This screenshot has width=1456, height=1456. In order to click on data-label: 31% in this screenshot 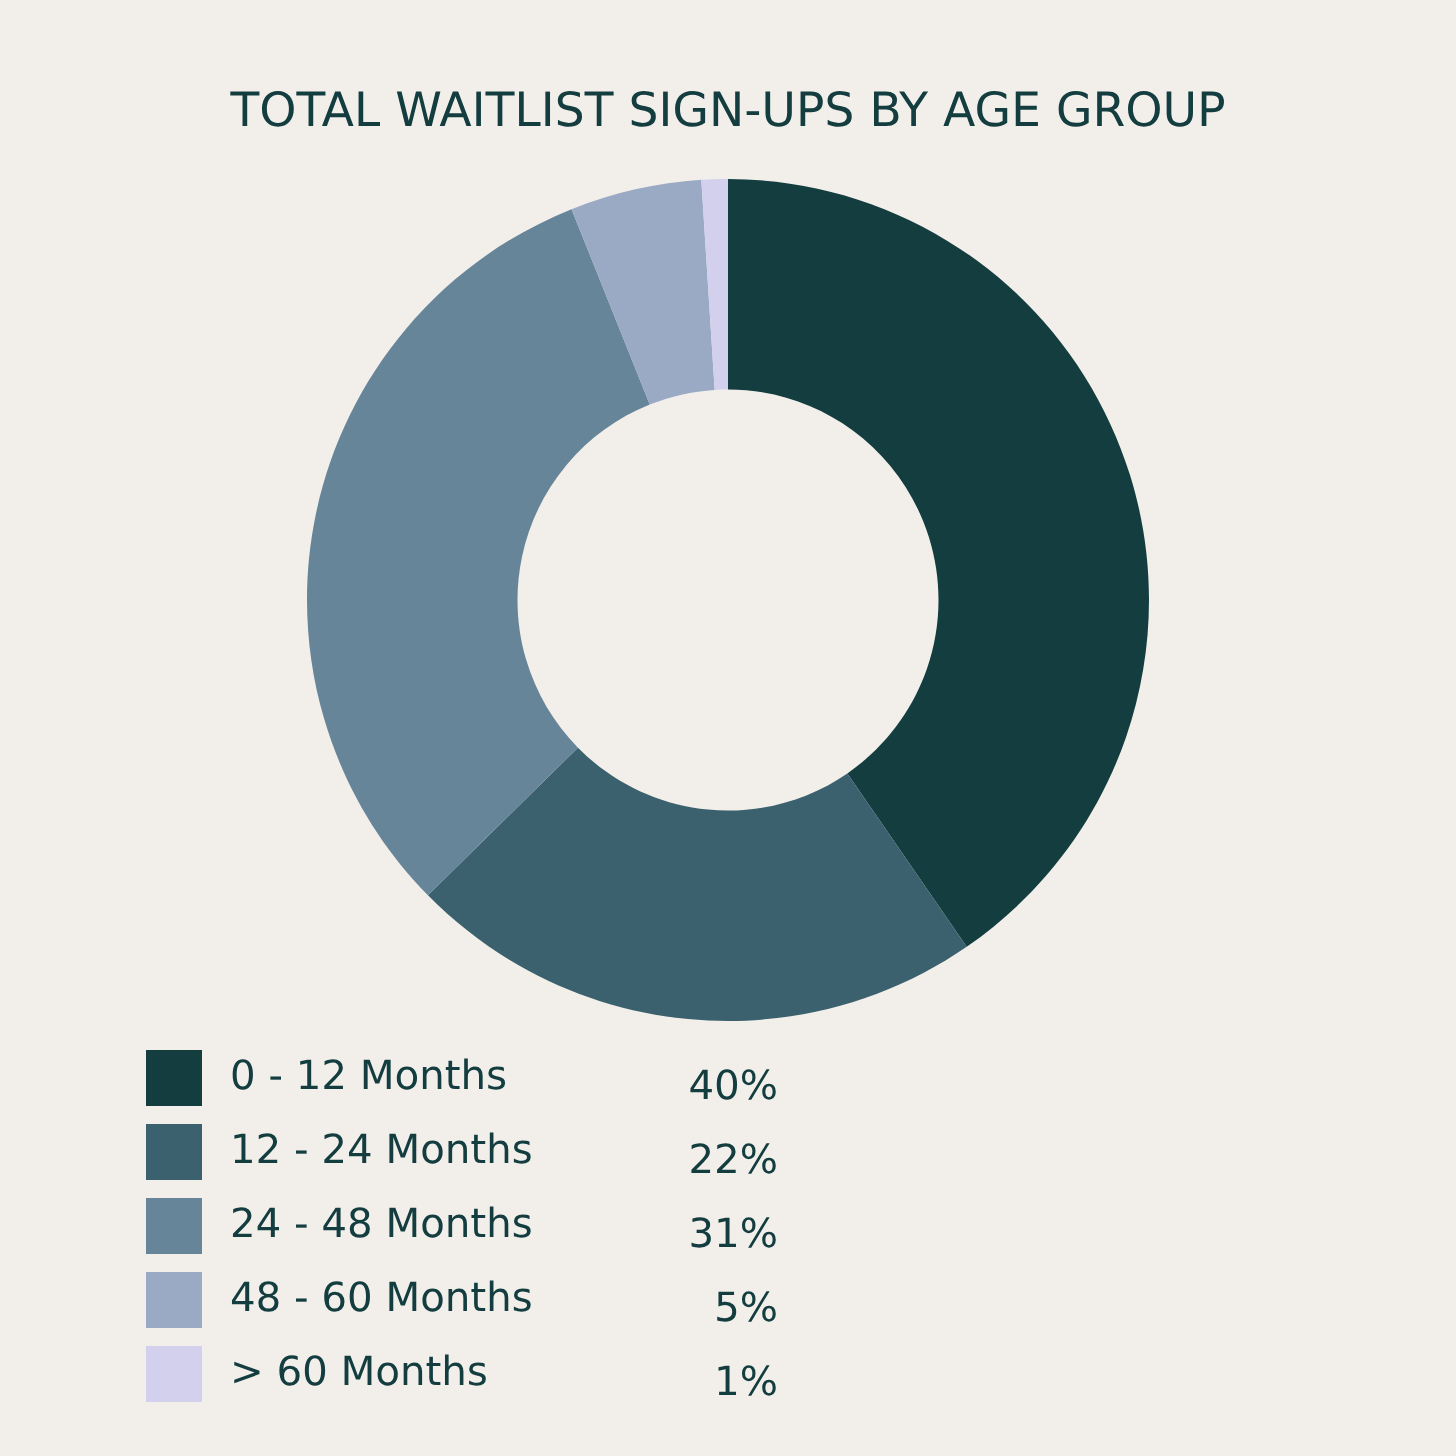, I will do `click(733, 1232)`.